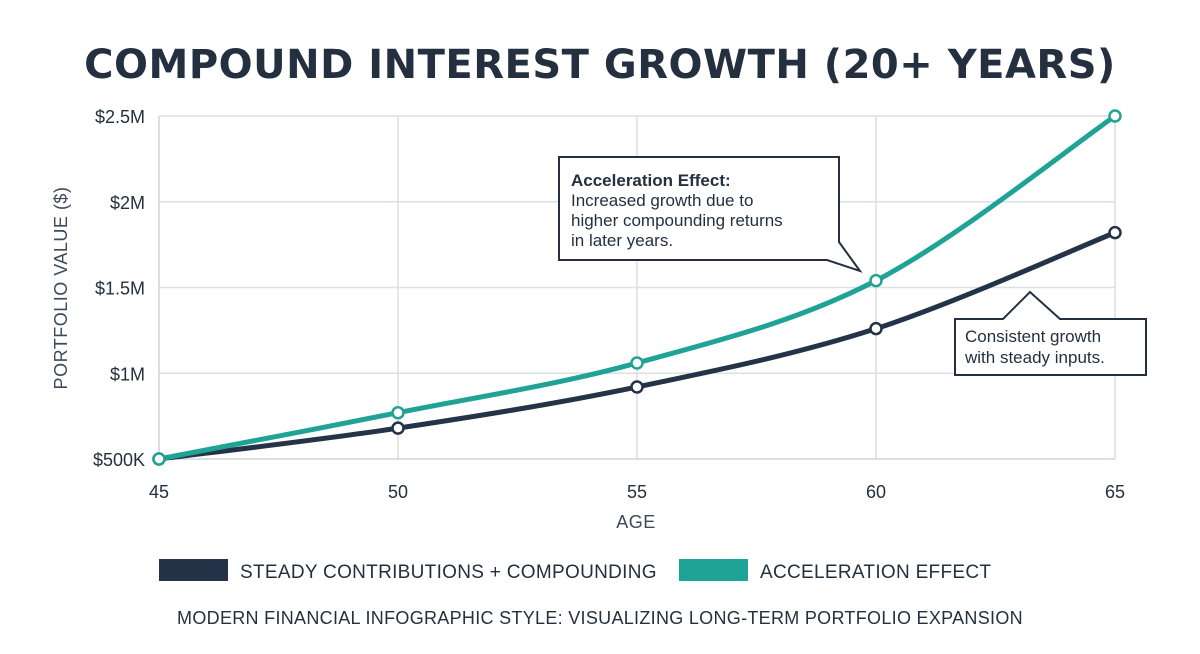  What do you see at coordinates (398, 492) in the screenshot?
I see `x-tick-label: 50` at bounding box center [398, 492].